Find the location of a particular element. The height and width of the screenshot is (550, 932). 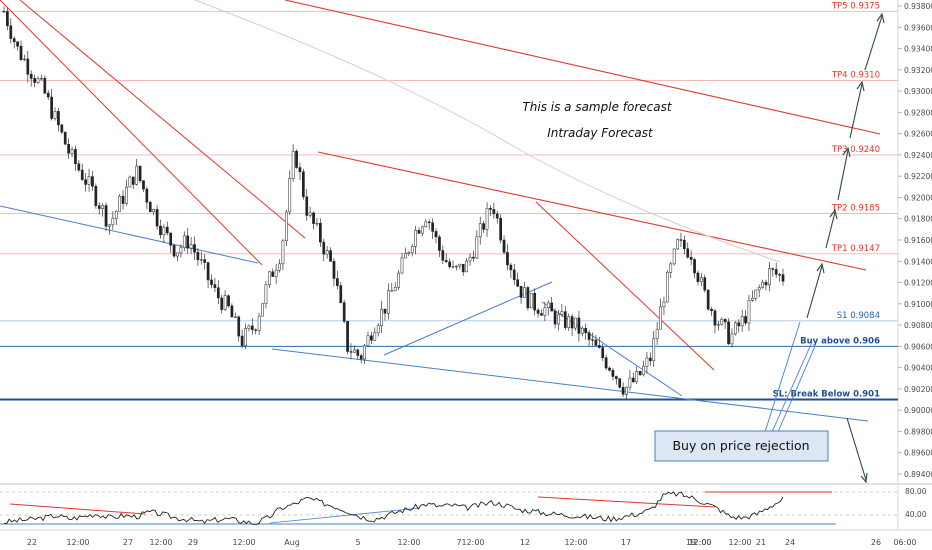

x-tick-12: 12:00 is located at coordinates (575, 542).